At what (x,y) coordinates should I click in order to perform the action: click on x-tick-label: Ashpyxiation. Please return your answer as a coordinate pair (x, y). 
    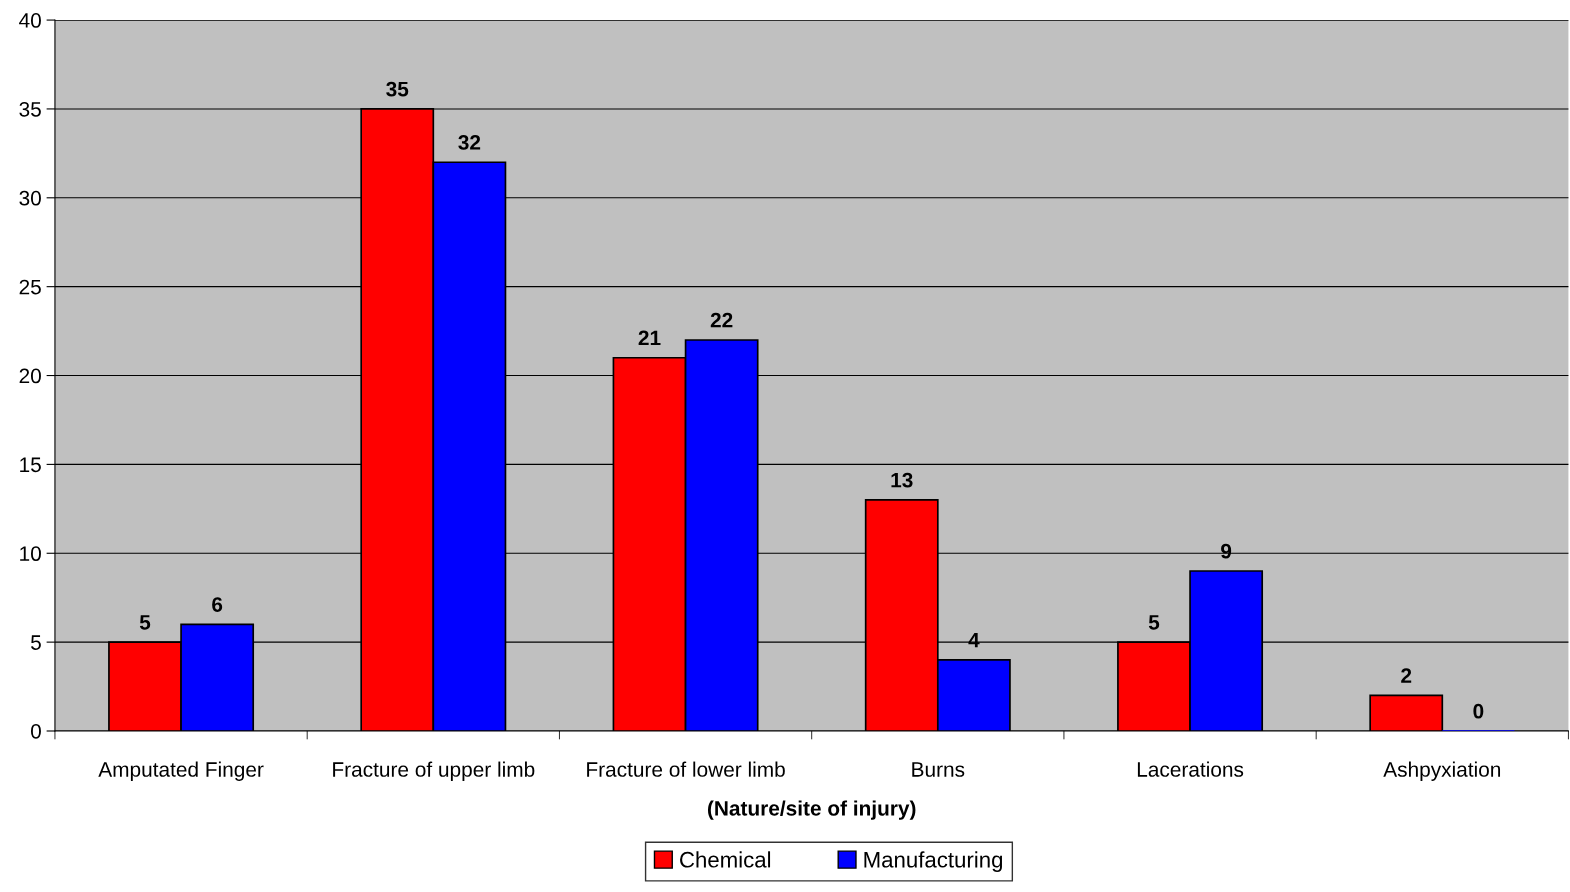
    Looking at the image, I should click on (1442, 771).